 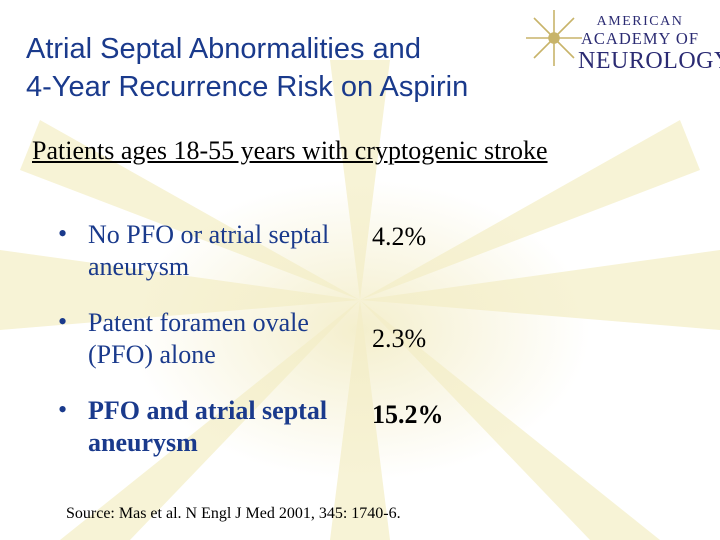 I want to click on slide-title-line-2: 4-Year Recurrence Risk on Aspirin, so click(x=247, y=87).